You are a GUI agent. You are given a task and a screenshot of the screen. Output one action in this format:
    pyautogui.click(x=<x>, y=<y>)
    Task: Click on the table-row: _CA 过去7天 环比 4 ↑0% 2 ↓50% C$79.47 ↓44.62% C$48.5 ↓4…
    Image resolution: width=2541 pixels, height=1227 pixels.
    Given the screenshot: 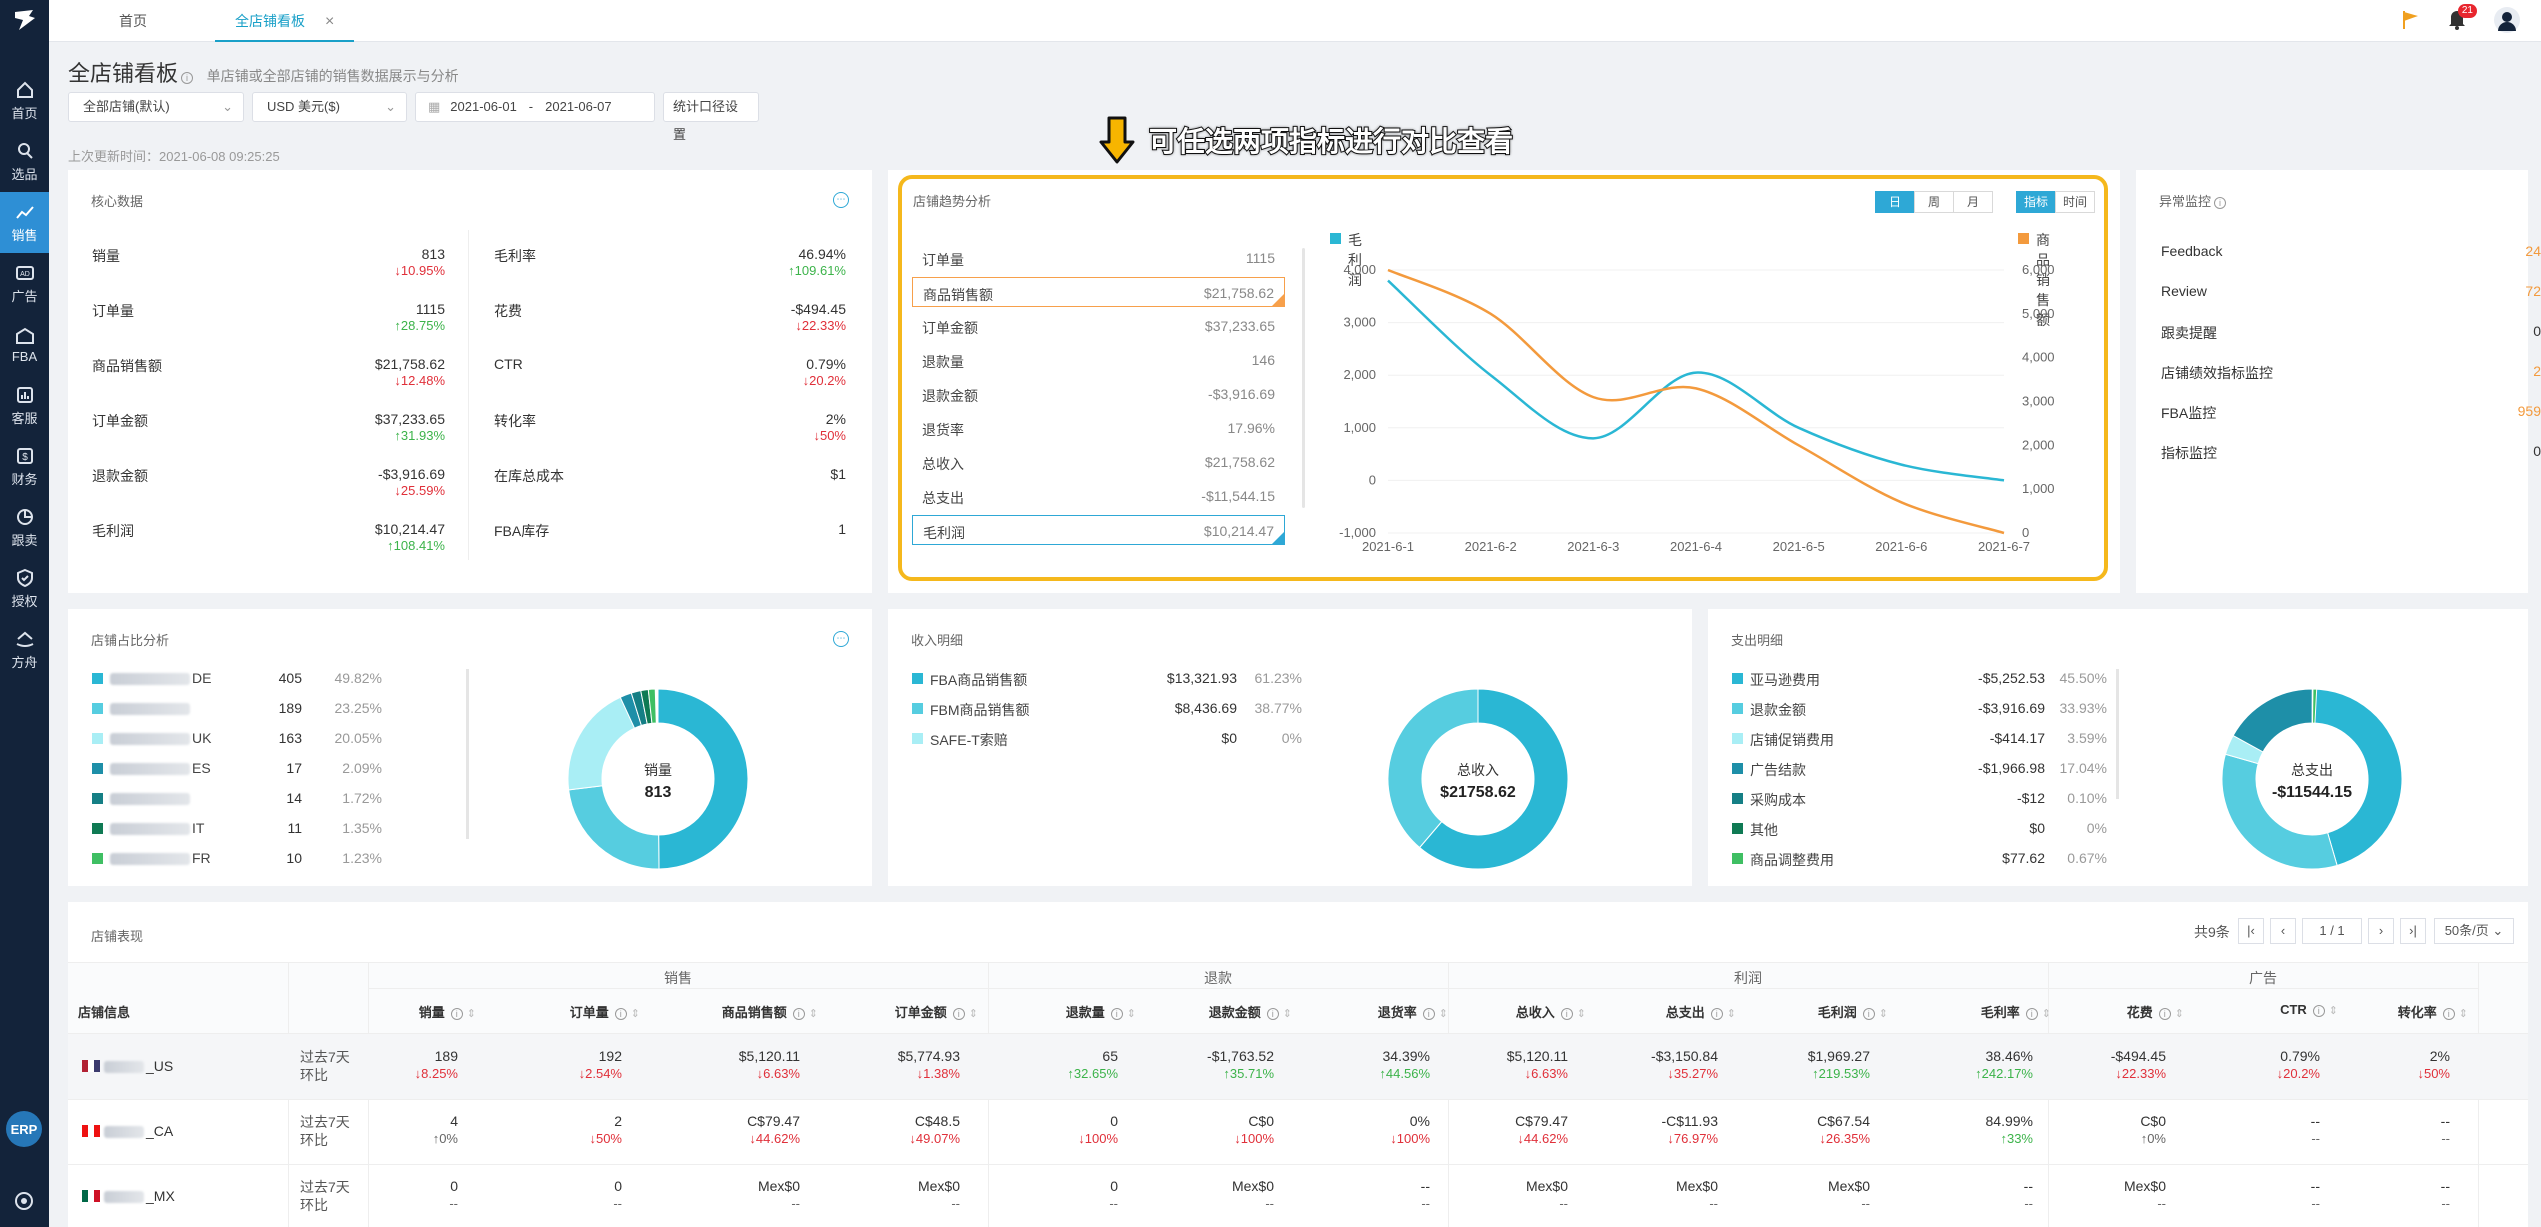 What is the action you would take?
    pyautogui.click(x=1298, y=1131)
    